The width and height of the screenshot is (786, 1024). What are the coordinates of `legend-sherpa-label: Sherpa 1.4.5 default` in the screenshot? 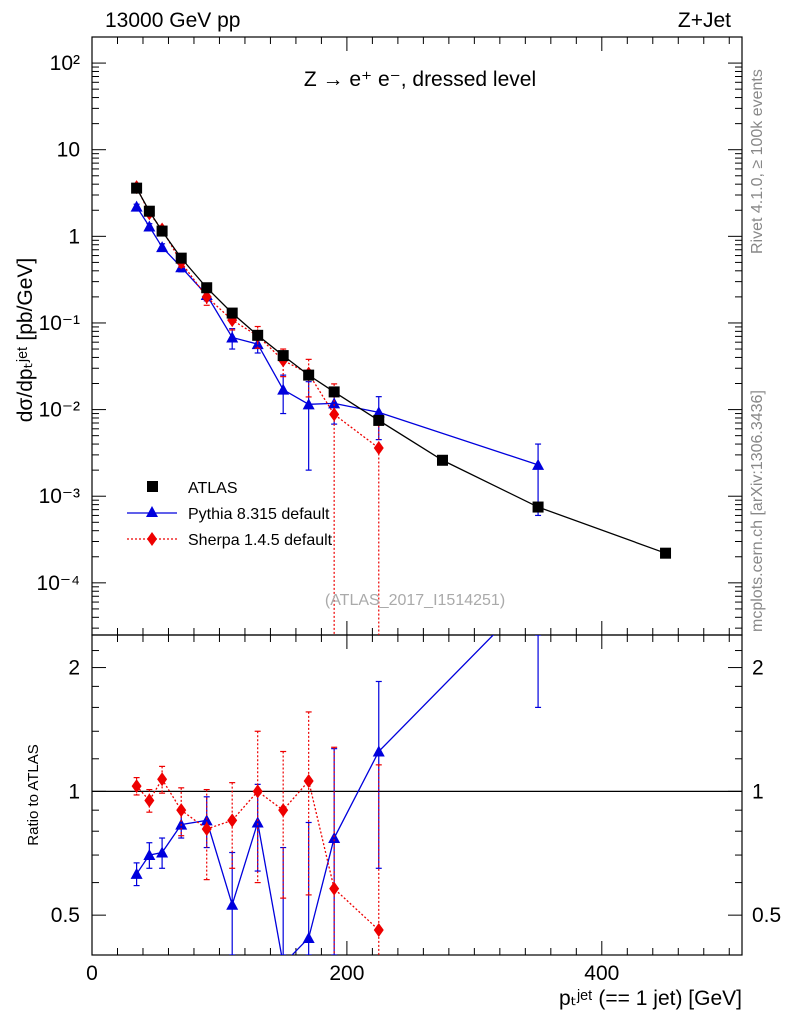 It's located at (260, 540).